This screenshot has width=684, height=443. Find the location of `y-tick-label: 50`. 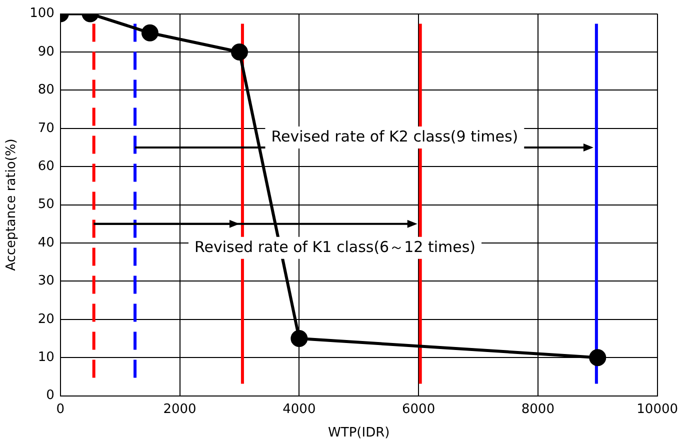

y-tick-label: 50 is located at coordinates (46, 204).